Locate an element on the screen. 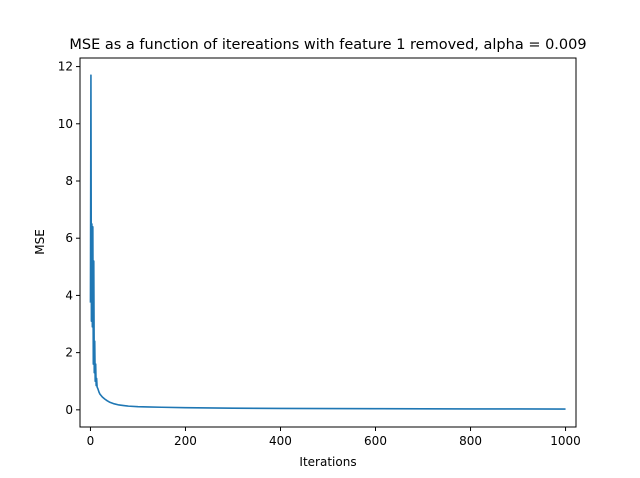 Image resolution: width=640 pixels, height=478 pixels. y-tick-label: 0 is located at coordinates (69, 410).